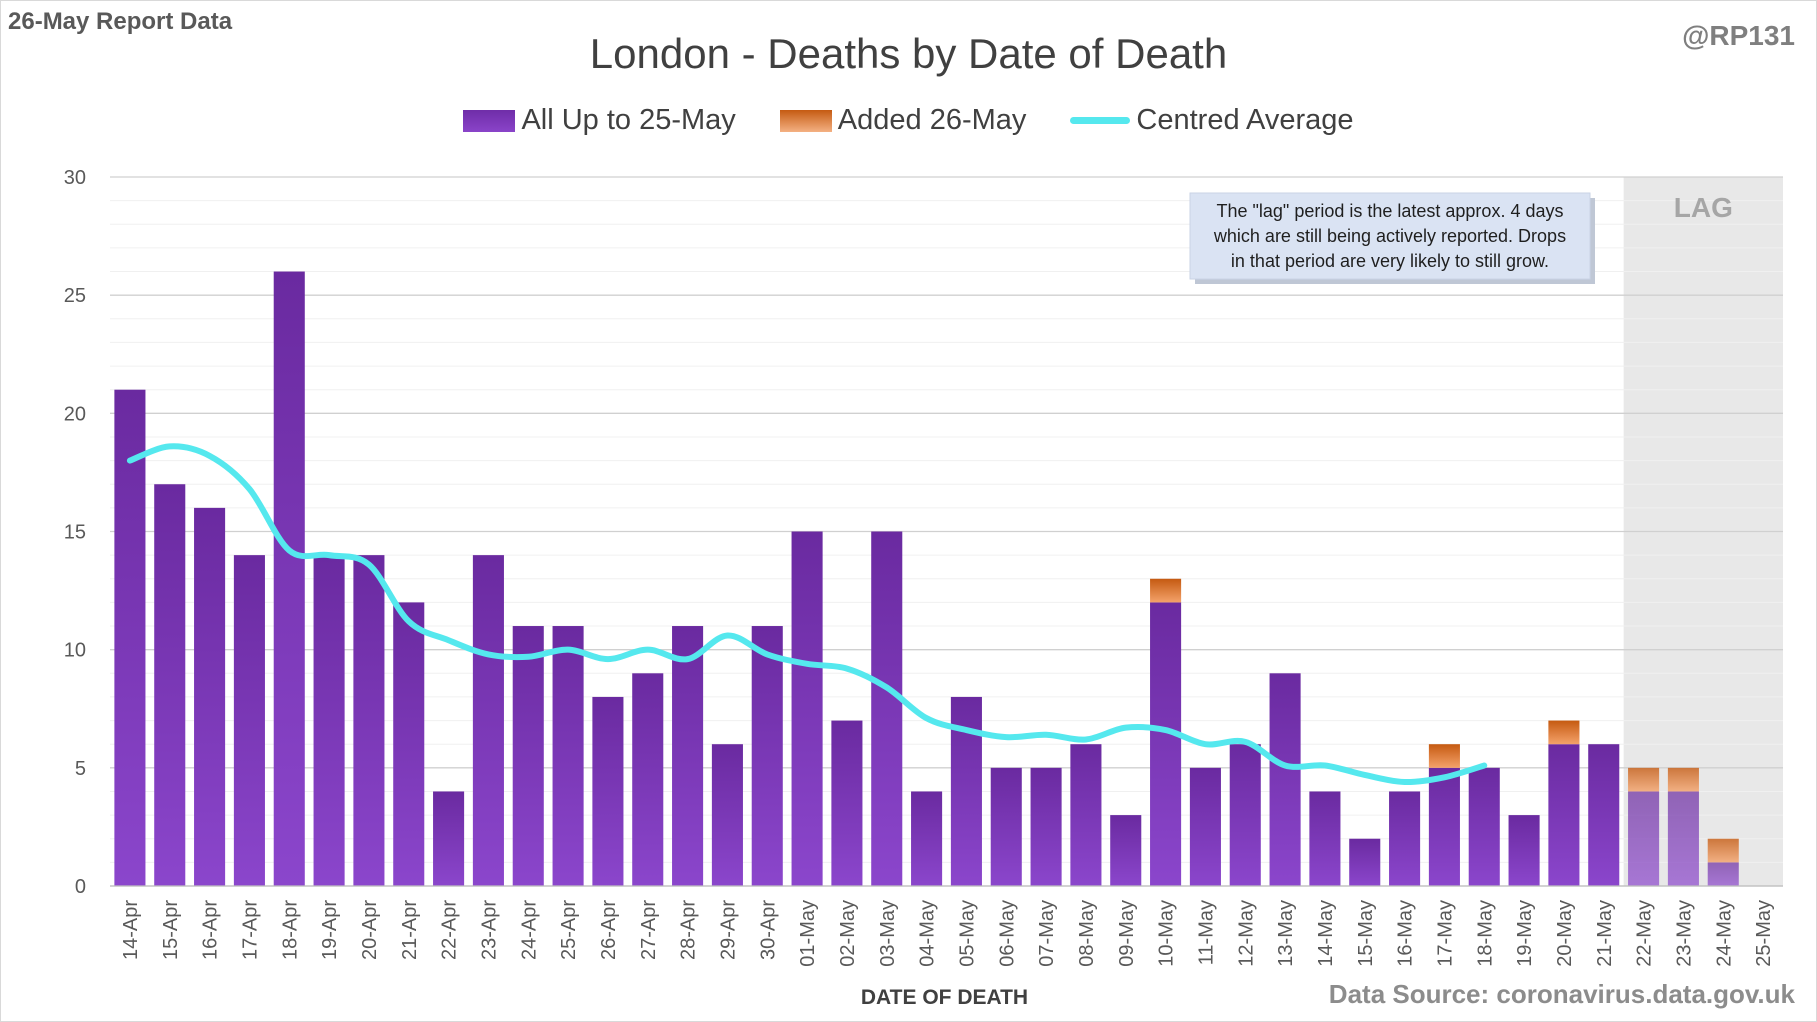  I want to click on x-tick-label: 08-May, so click(1087, 933).